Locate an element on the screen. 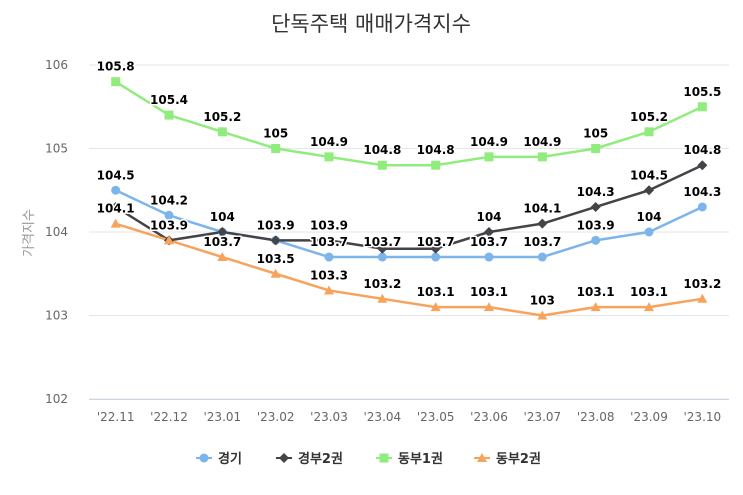 This screenshot has height=495, width=743. y-axis-label: 가격지수 is located at coordinates (29, 233).